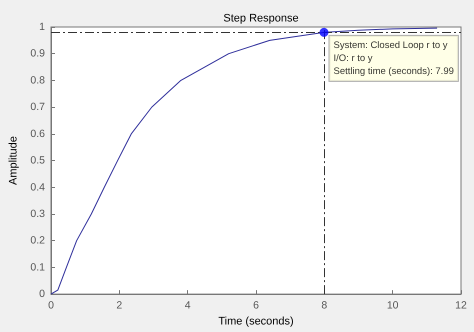 This screenshot has height=332, width=474. I want to click on x-tick-label: 8, so click(324, 306).